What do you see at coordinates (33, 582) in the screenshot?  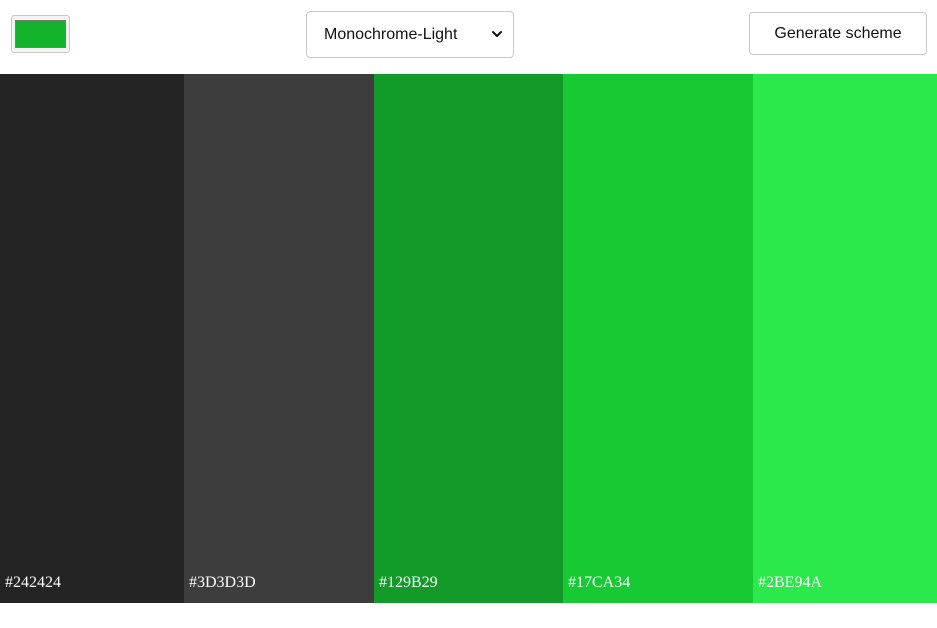 I see `palette-swatch-hex-label: #242424` at bounding box center [33, 582].